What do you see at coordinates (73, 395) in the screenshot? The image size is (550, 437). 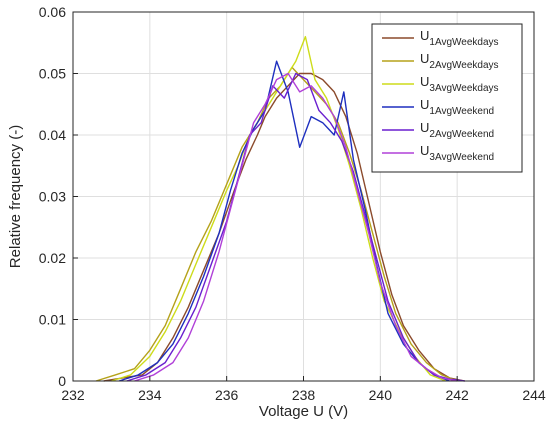 I see `x-tick-label: 232` at bounding box center [73, 395].